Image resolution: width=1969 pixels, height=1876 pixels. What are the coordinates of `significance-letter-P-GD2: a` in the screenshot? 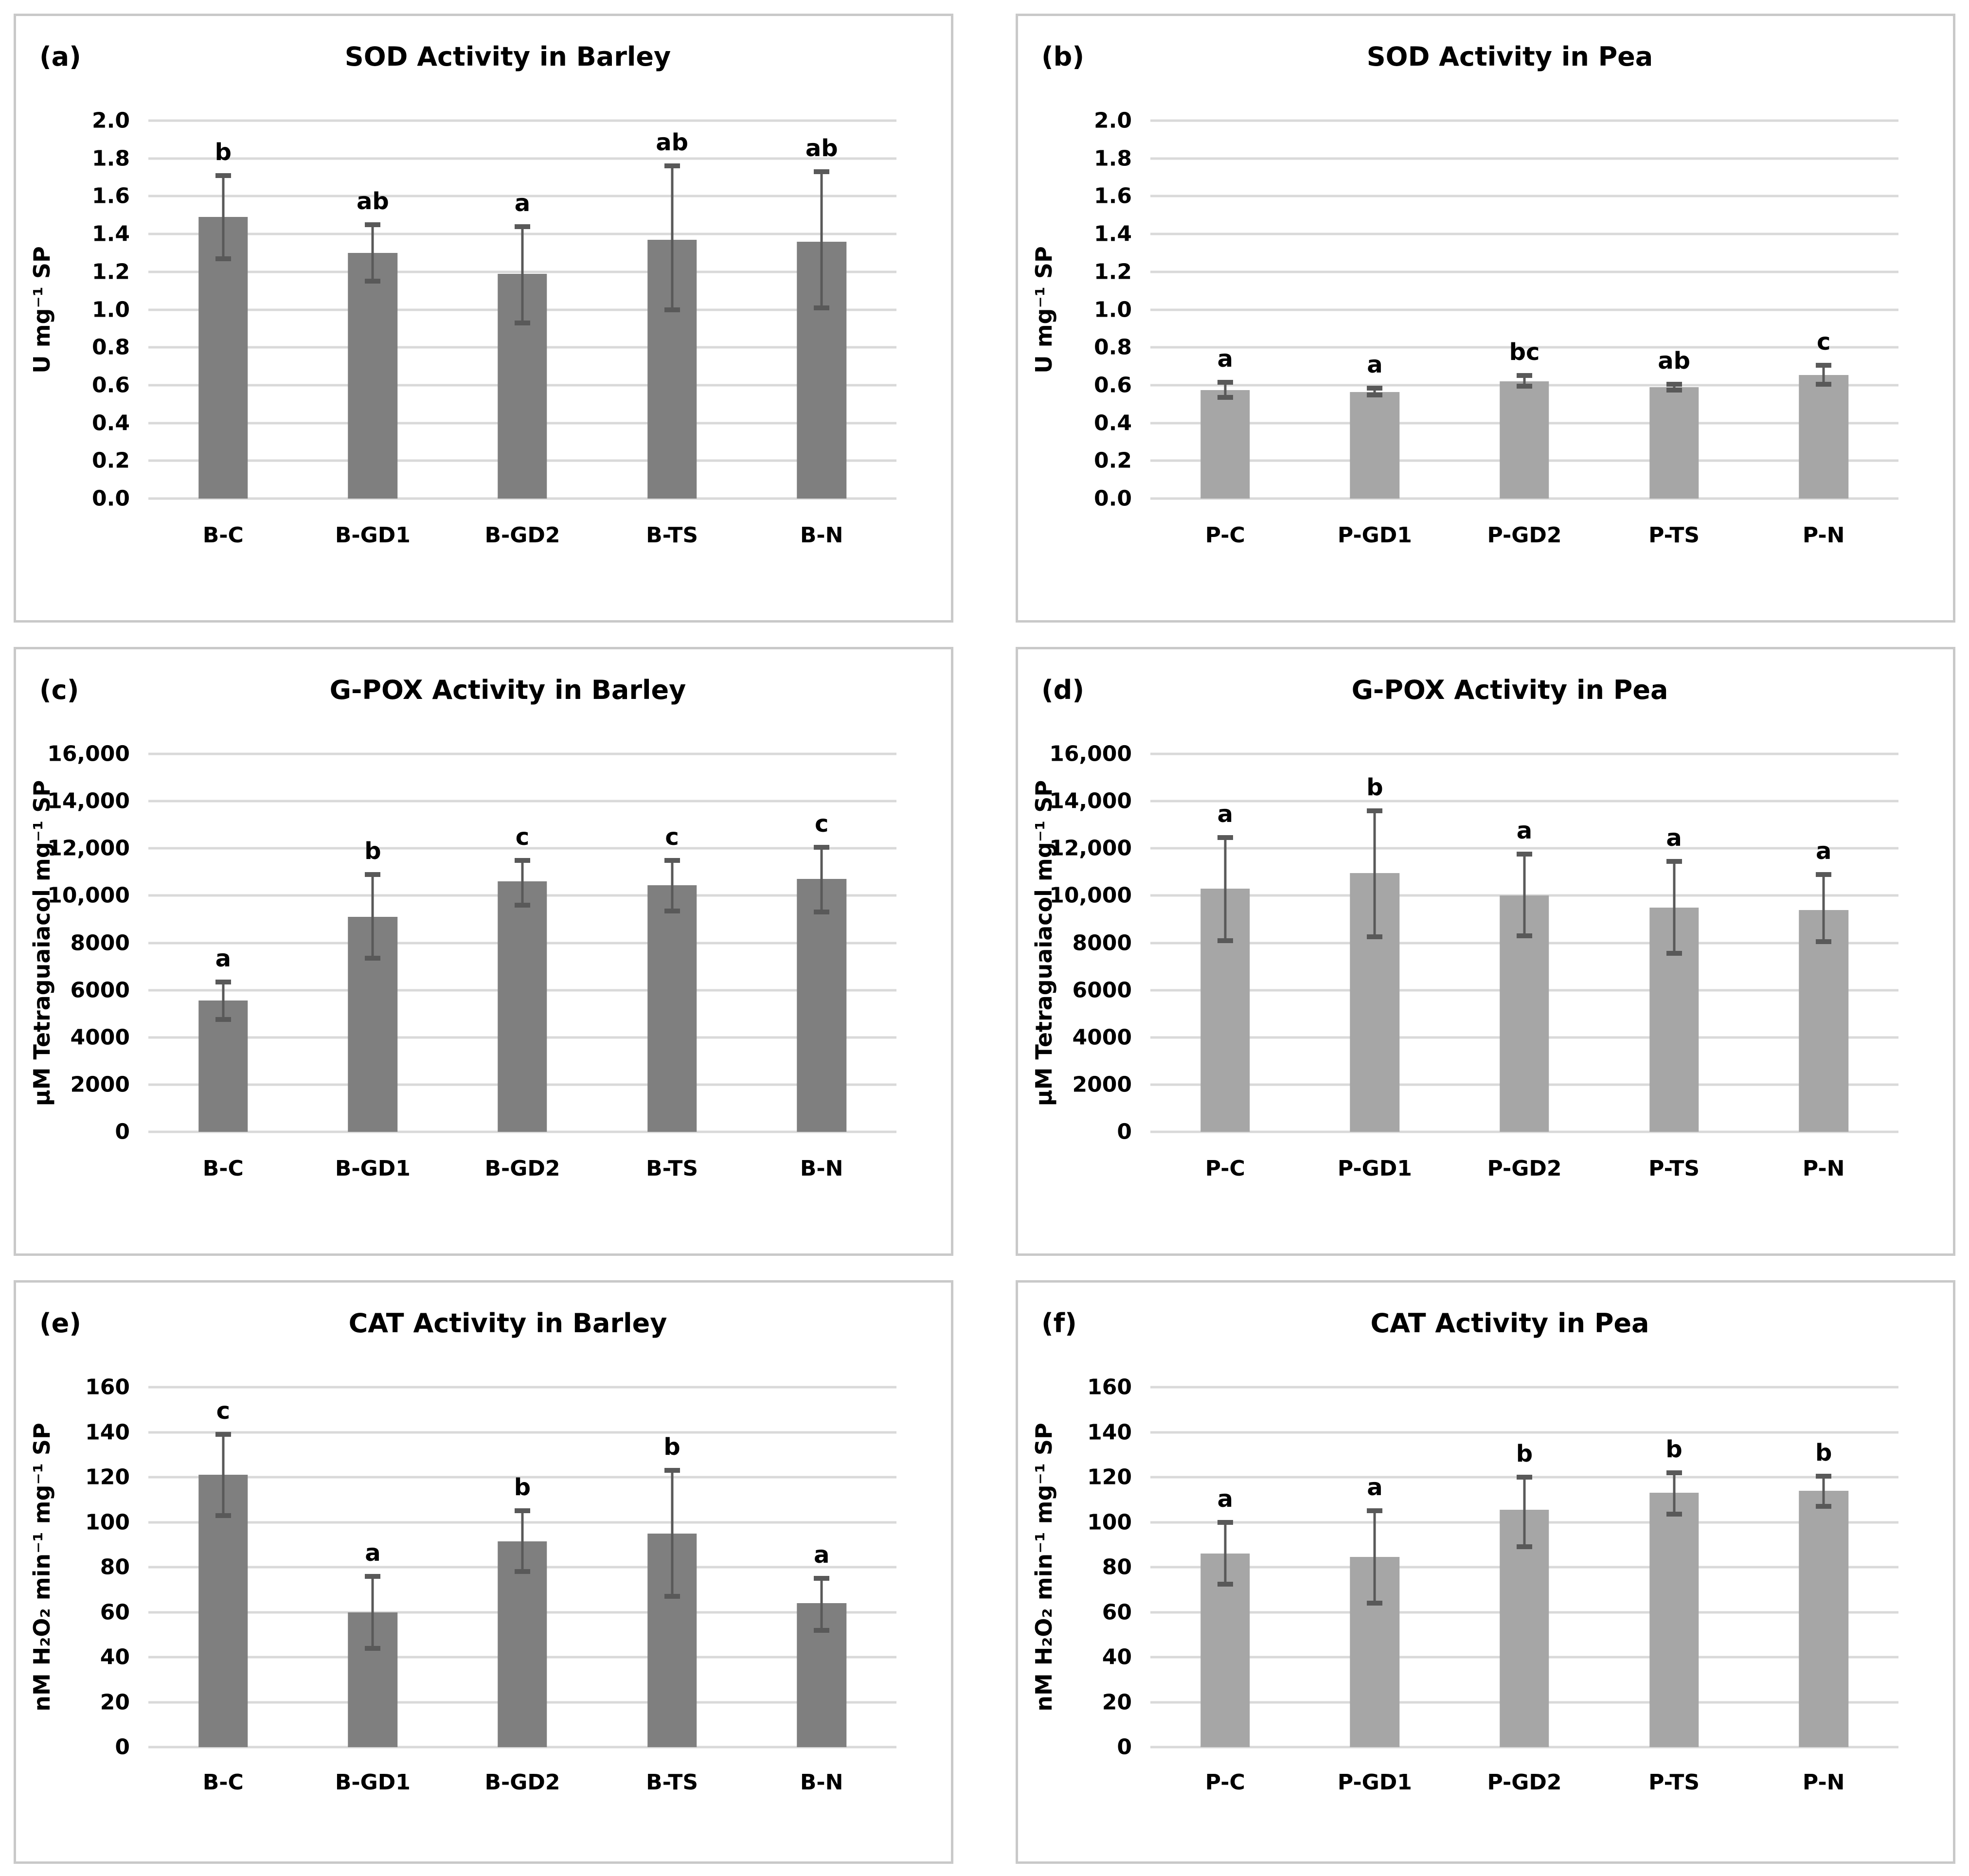 It's located at (1524, 831).